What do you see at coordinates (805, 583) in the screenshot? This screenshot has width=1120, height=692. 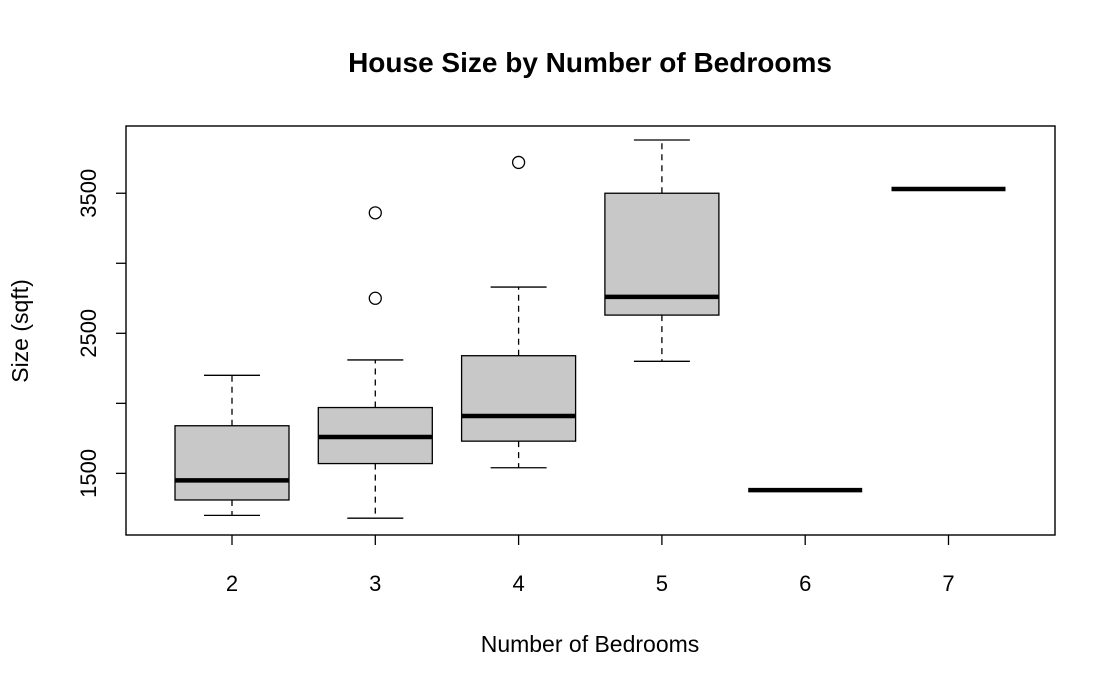 I see `x-tick-label: 6` at bounding box center [805, 583].